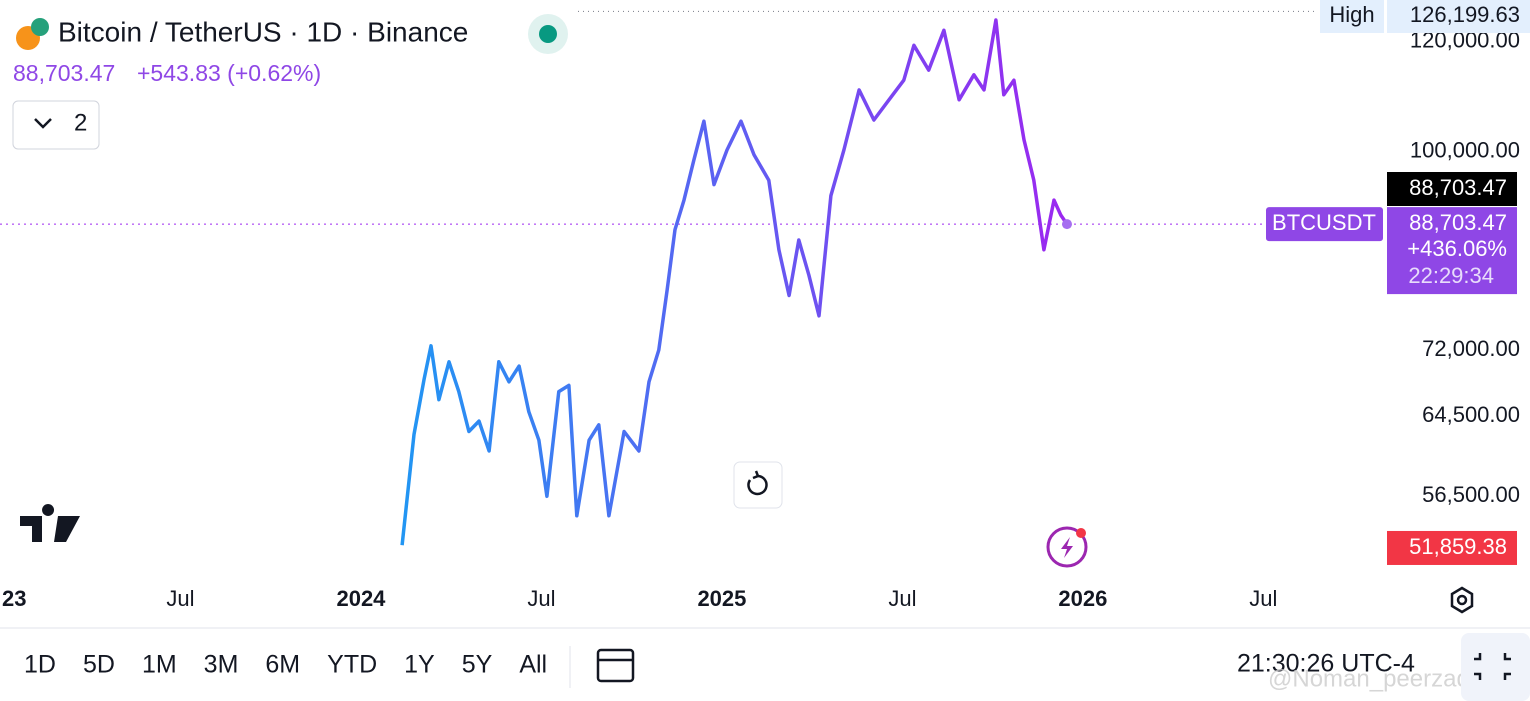  What do you see at coordinates (1471, 348) in the screenshot?
I see `y-tick-label: 72,000.00` at bounding box center [1471, 348].